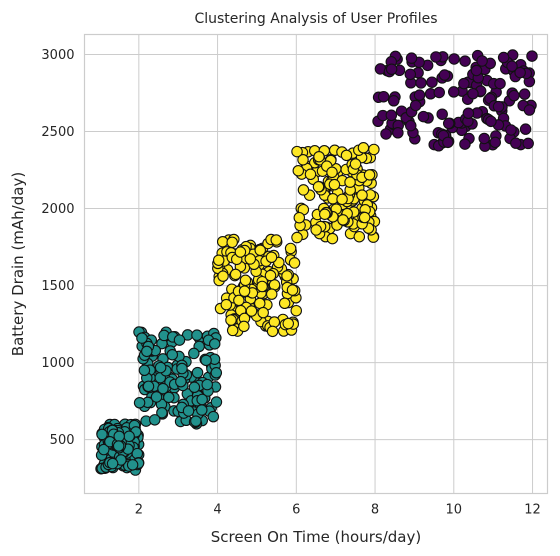 Image resolution: width=560 pixels, height=556 pixels. What do you see at coordinates (217, 510) in the screenshot?
I see `x-tick-label: 4` at bounding box center [217, 510].